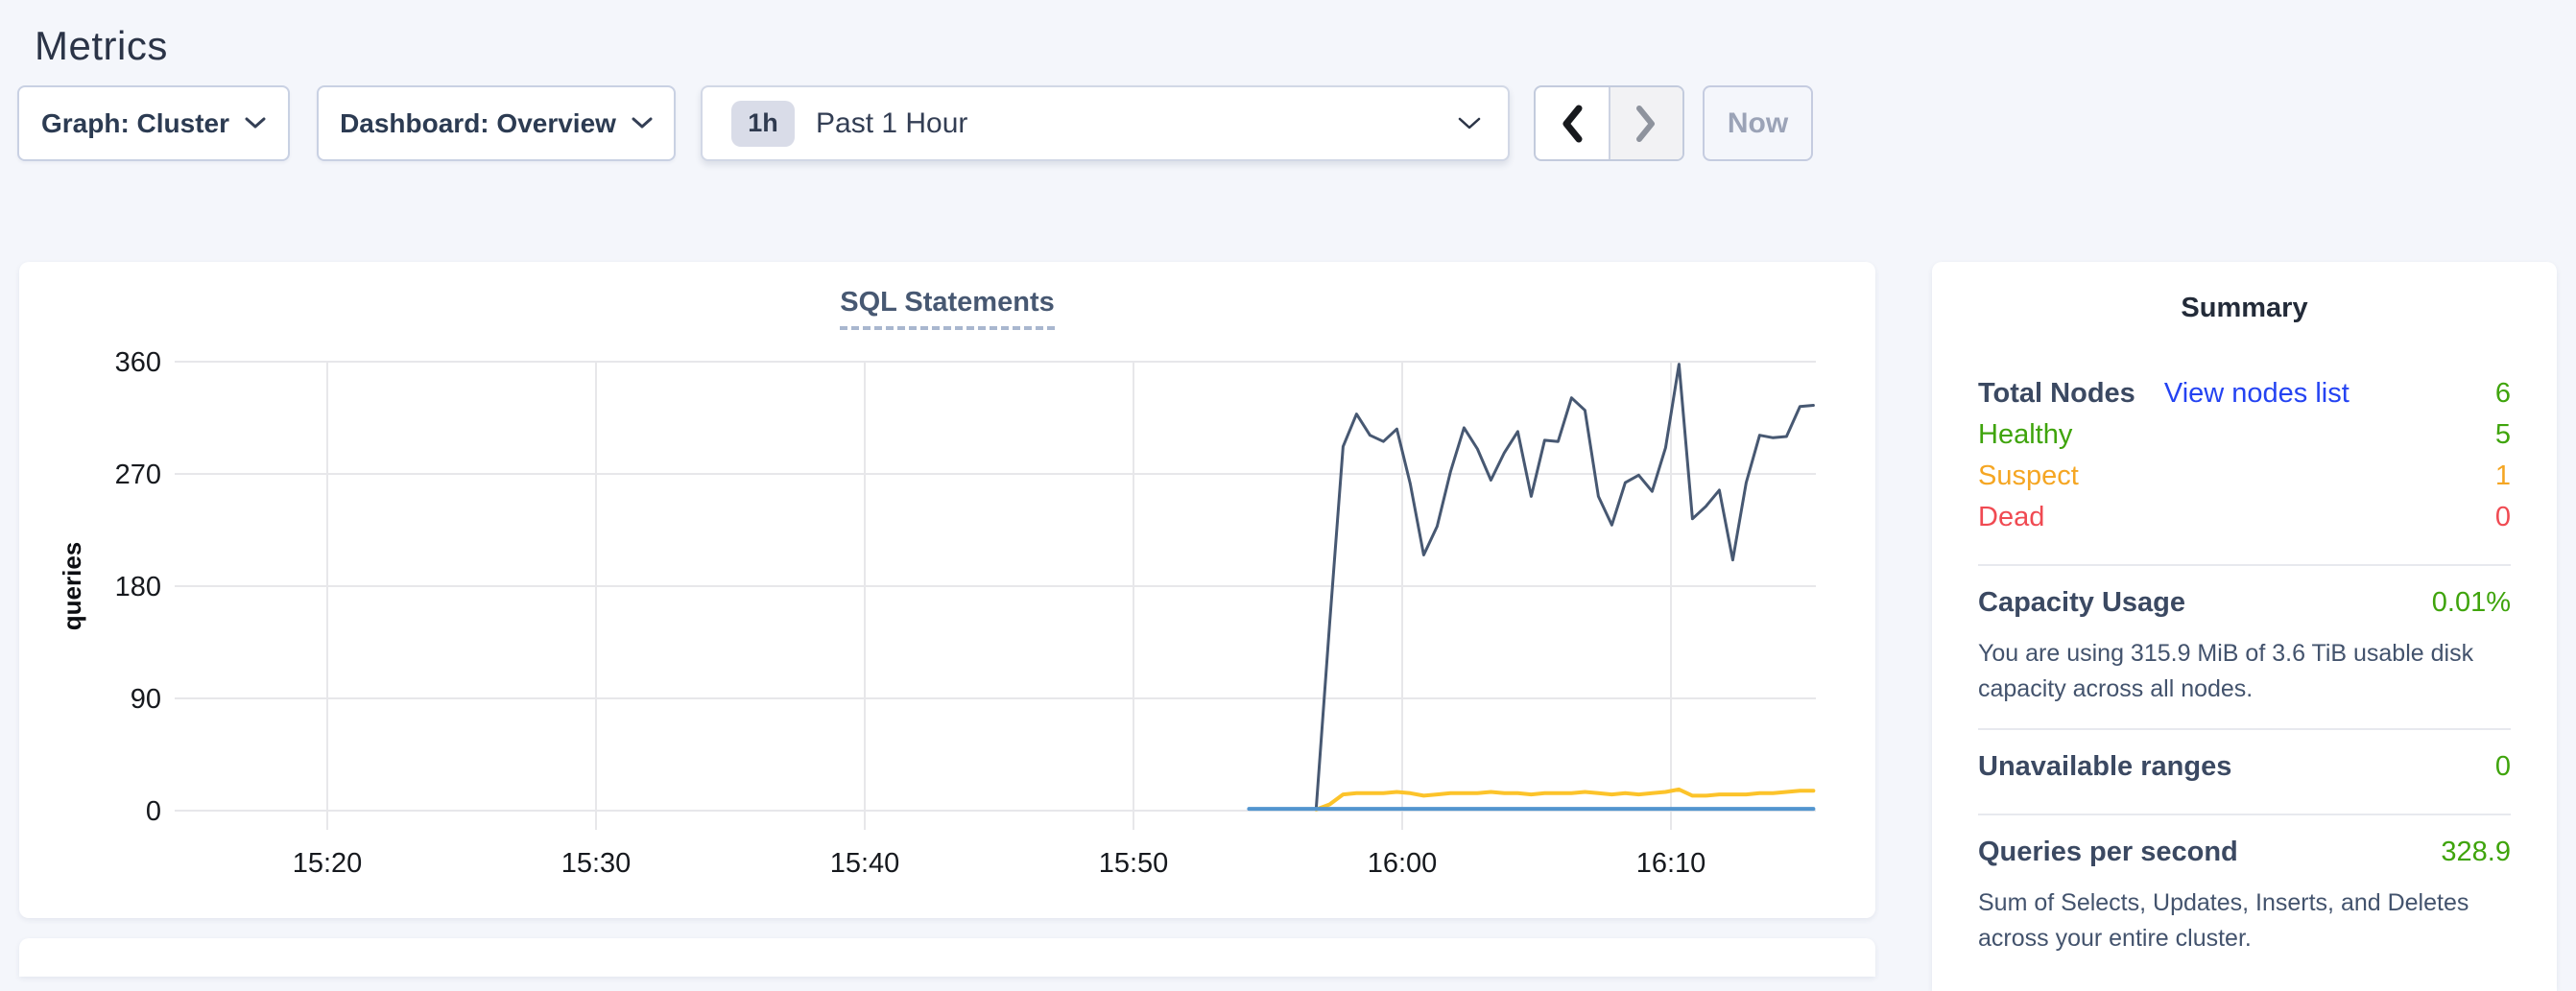 The width and height of the screenshot is (2576, 991). What do you see at coordinates (153, 811) in the screenshot?
I see `y-tick-label: 0` at bounding box center [153, 811].